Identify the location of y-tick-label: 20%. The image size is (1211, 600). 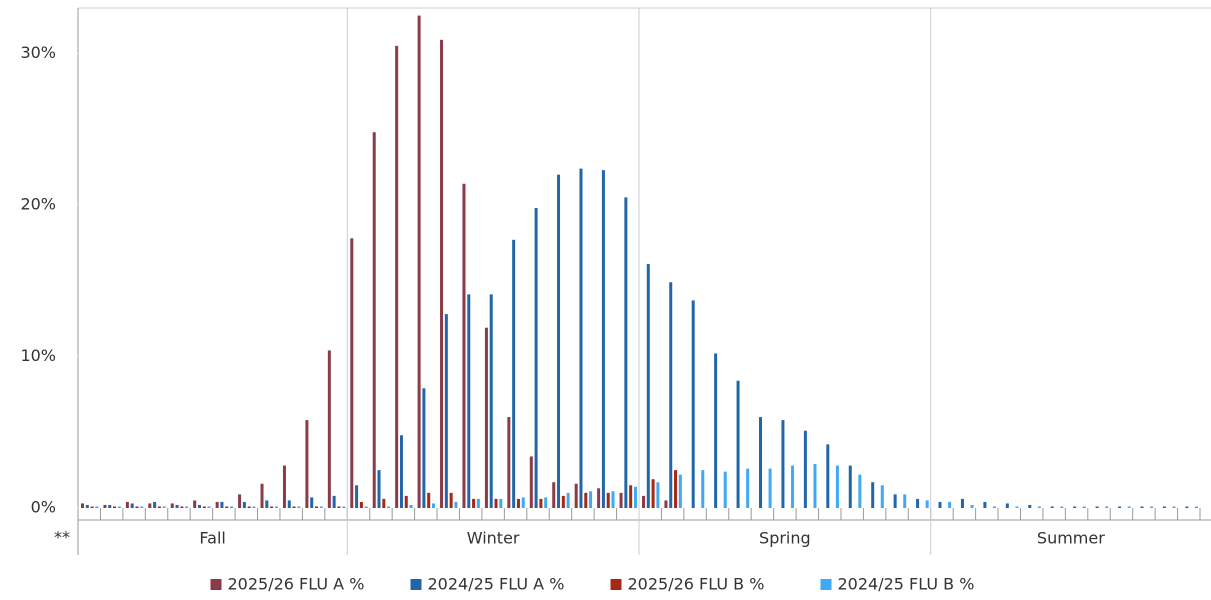
(38, 203).